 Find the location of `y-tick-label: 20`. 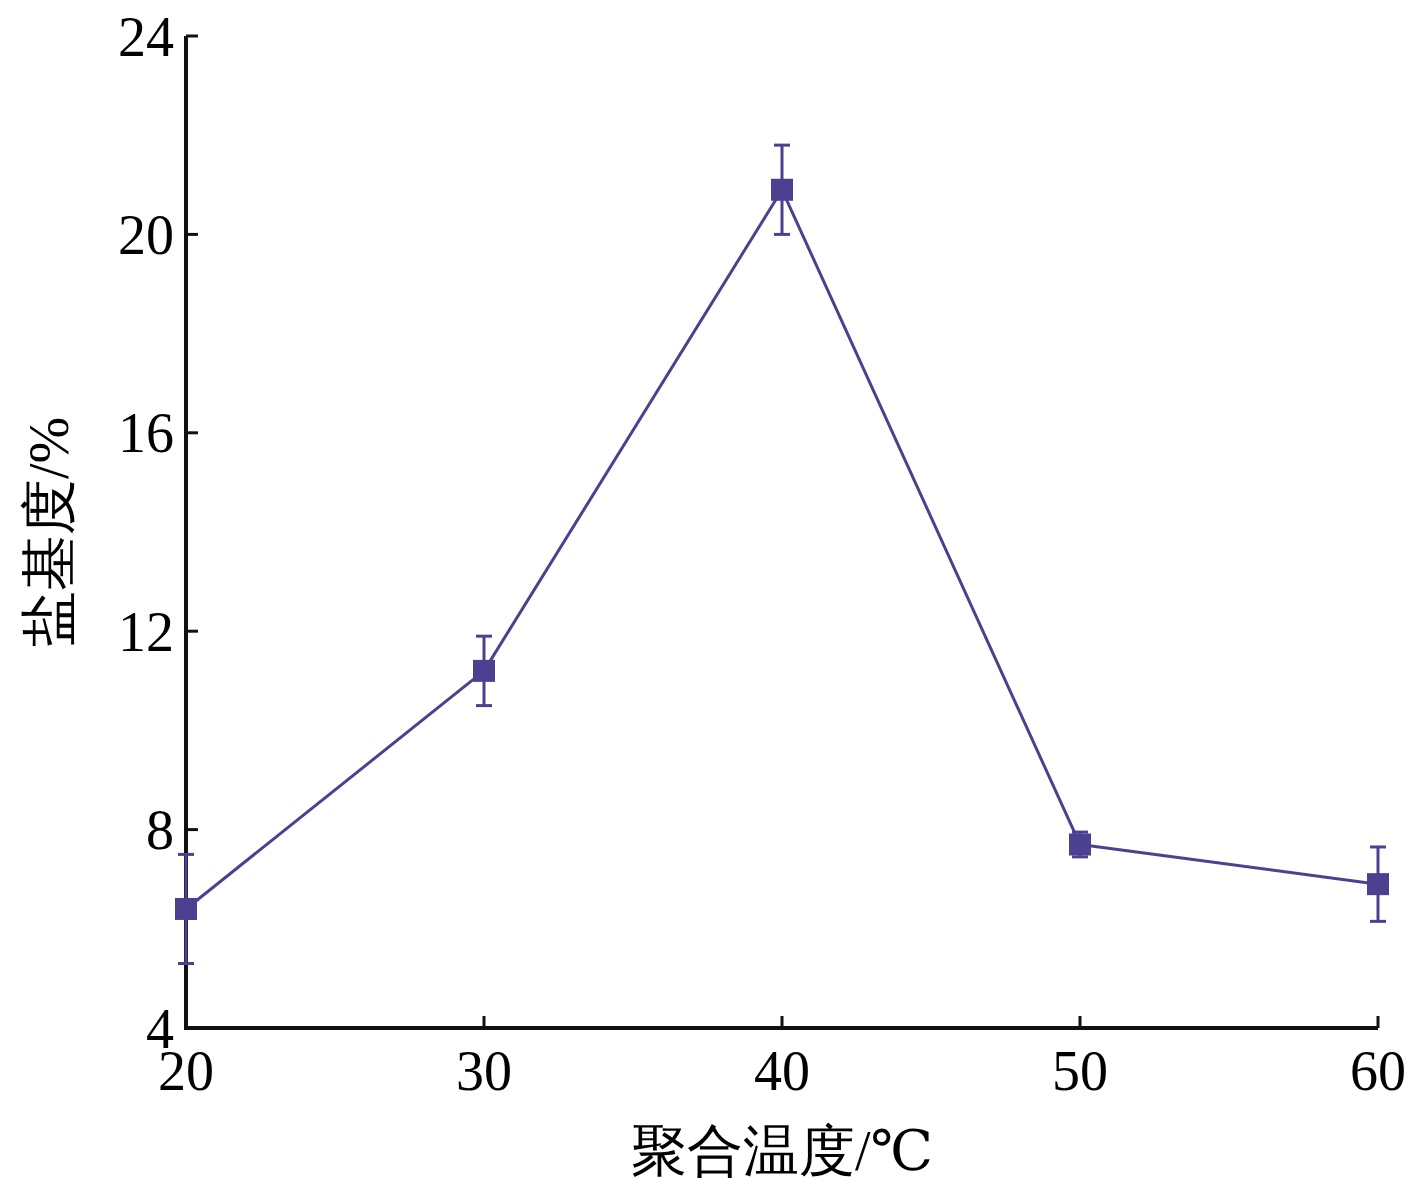

y-tick-label: 20 is located at coordinates (146, 235).